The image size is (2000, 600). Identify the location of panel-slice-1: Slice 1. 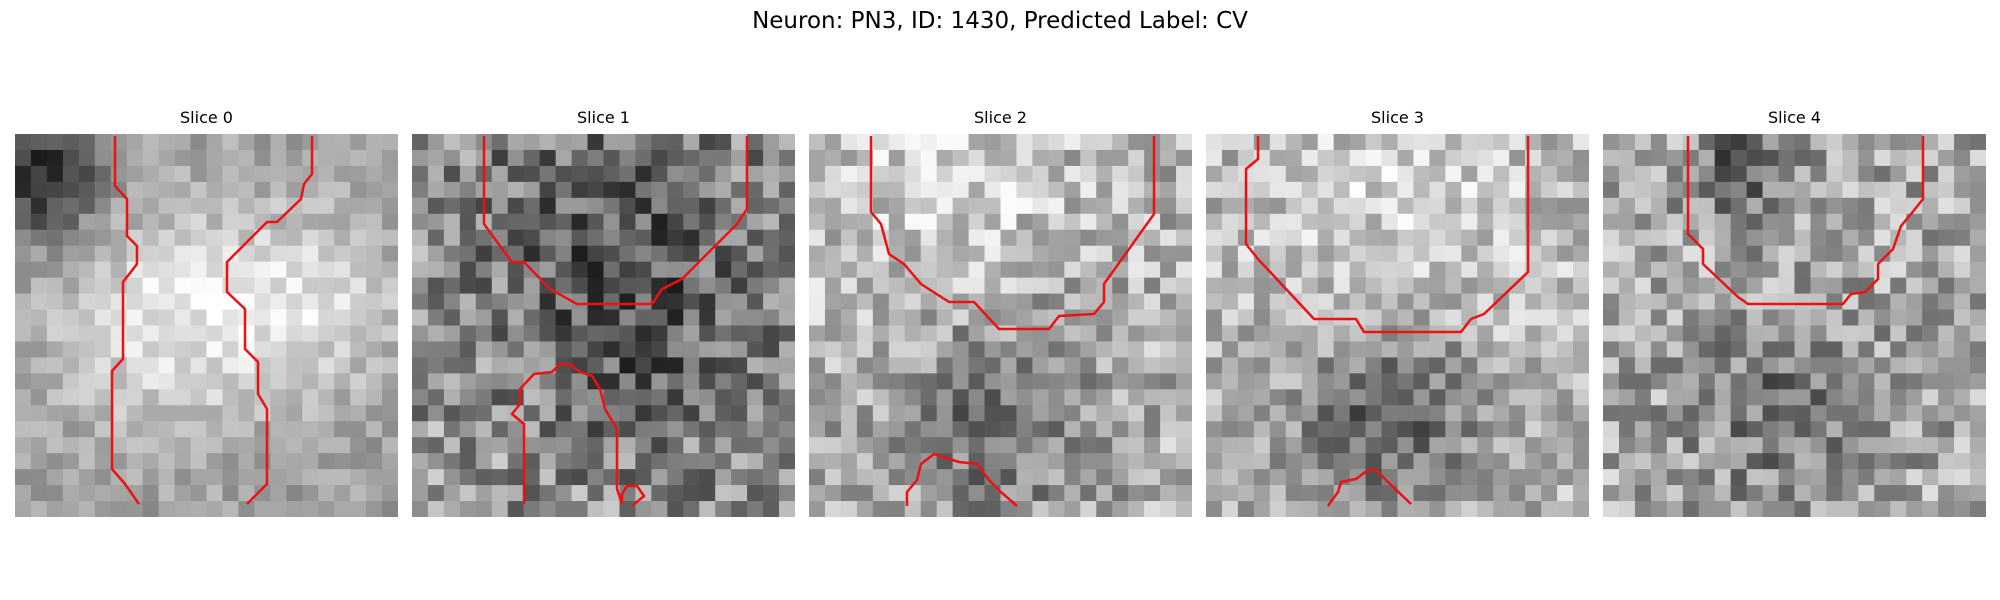
(603, 313).